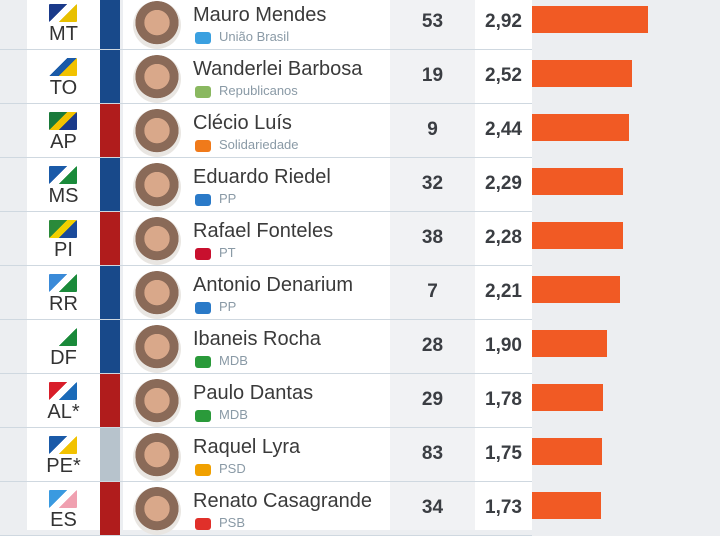 This screenshot has width=720, height=536. Describe the element at coordinates (259, 144) in the screenshot. I see `party-name: Solidariedade` at that location.